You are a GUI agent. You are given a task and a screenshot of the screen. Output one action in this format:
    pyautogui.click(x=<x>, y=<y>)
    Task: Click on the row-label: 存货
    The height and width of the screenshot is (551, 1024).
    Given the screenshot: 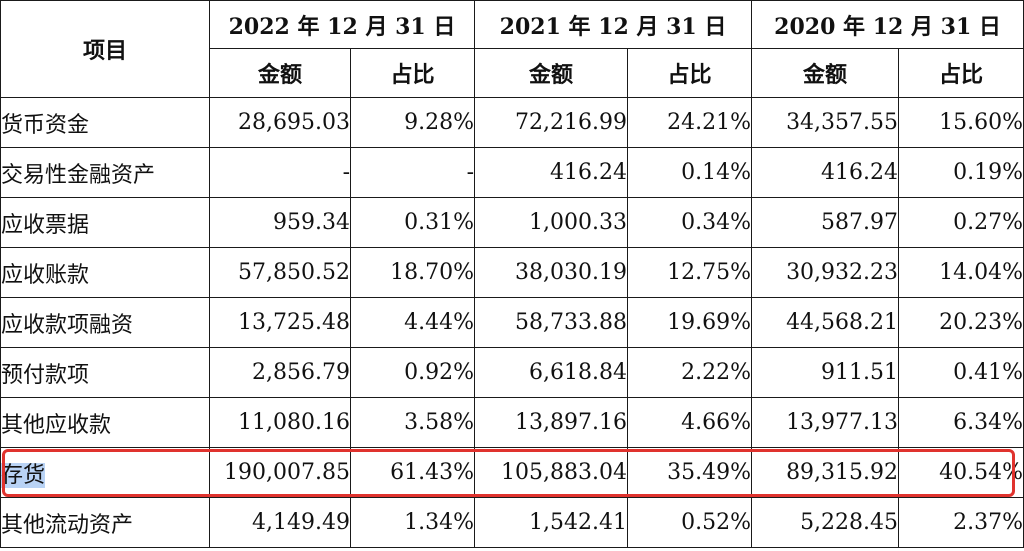 What is the action you would take?
    pyautogui.click(x=105, y=472)
    